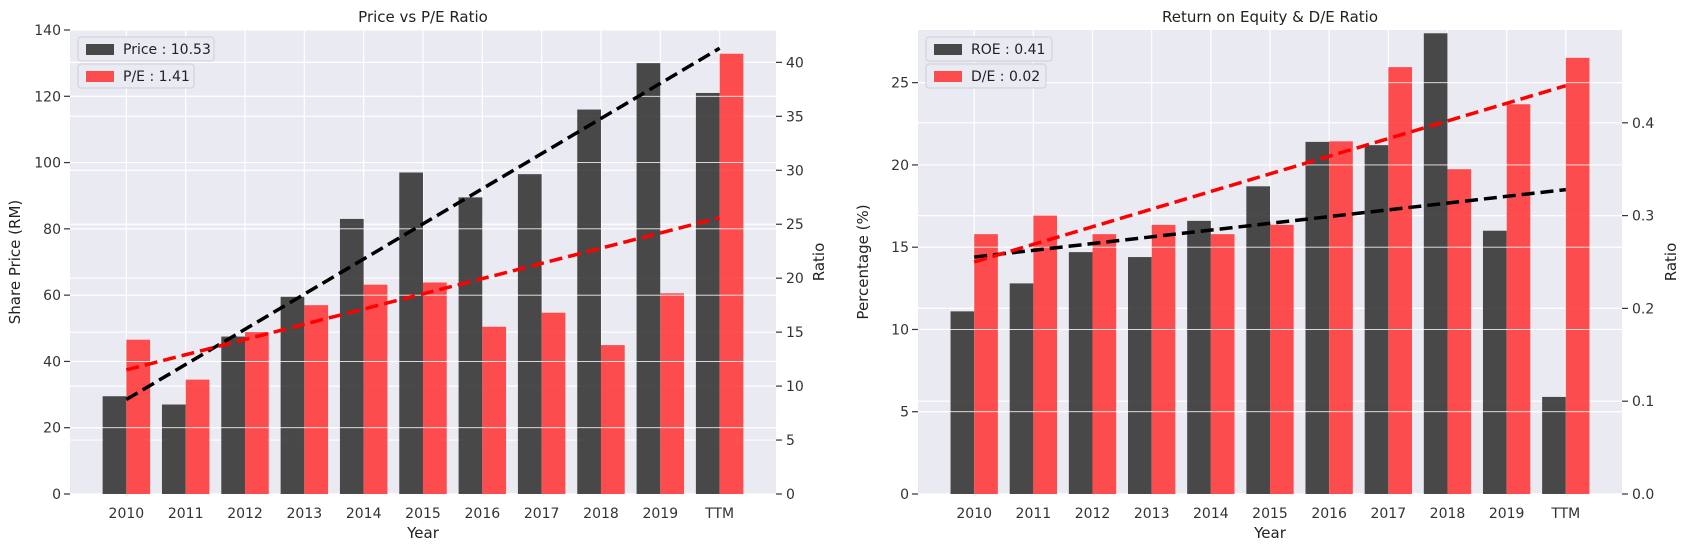 Image resolution: width=1684 pixels, height=550 pixels. What do you see at coordinates (1565, 514) in the screenshot?
I see `x-tick-label: TTM` at bounding box center [1565, 514].